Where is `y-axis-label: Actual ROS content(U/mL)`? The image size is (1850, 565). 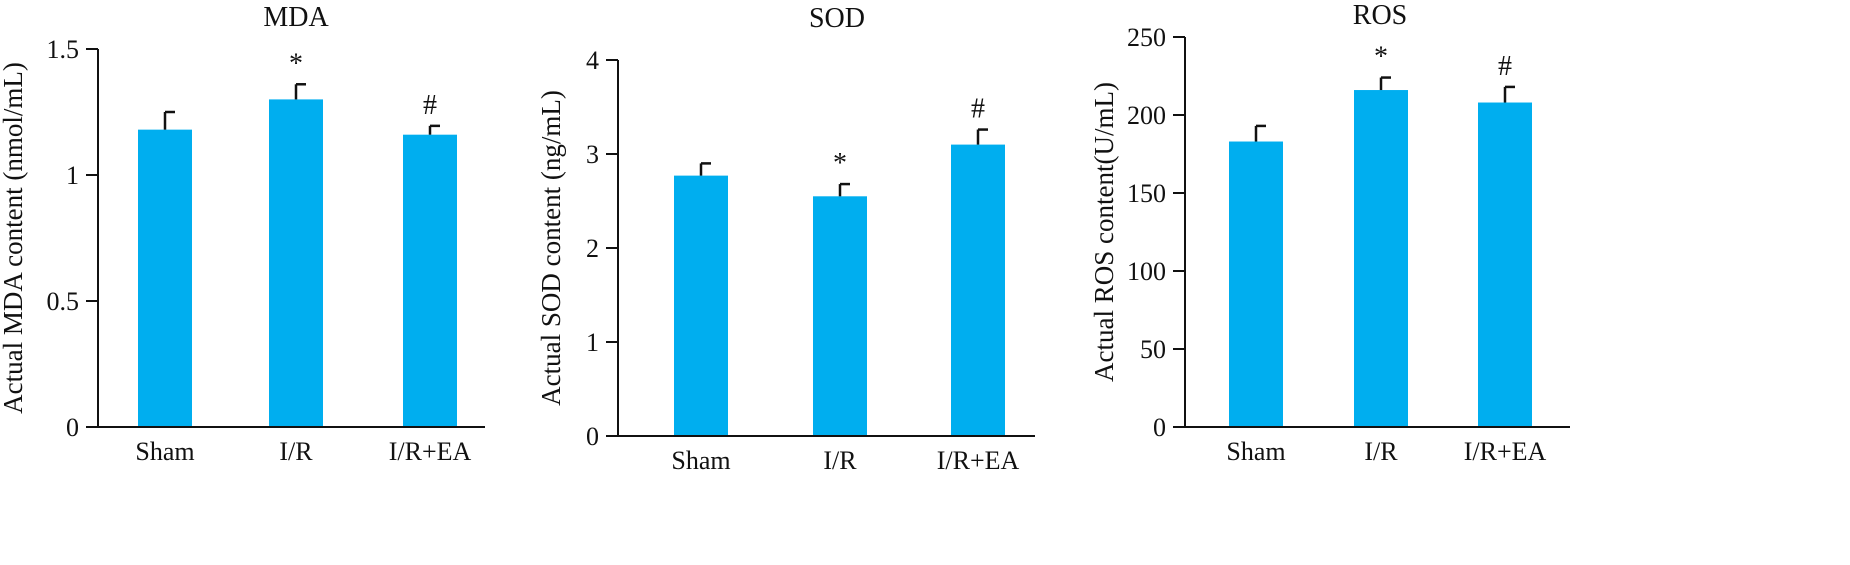
y-axis-label: Actual ROS content(U/mL) is located at coordinates (1104, 232).